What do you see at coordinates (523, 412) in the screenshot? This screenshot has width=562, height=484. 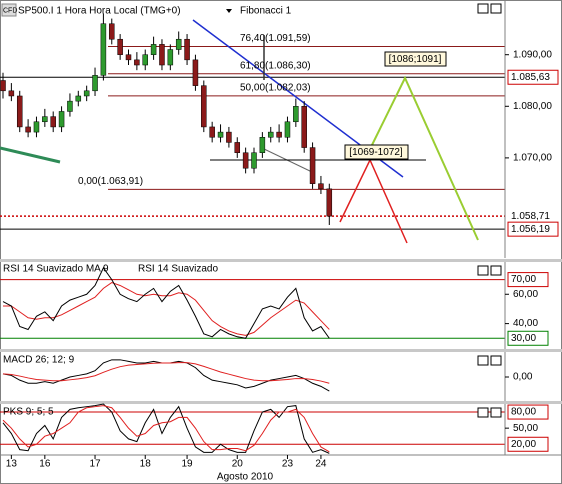 I see `level-label: 80,00` at bounding box center [523, 412].